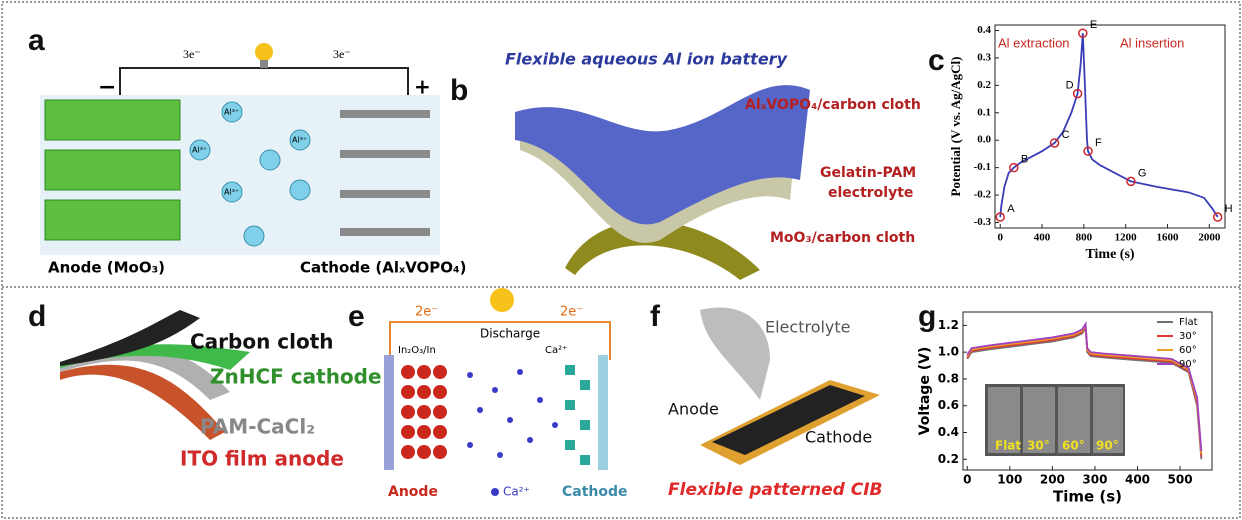 The image size is (1242, 520). I want to click on anode-label: Anode (MoO₃), so click(106, 268).